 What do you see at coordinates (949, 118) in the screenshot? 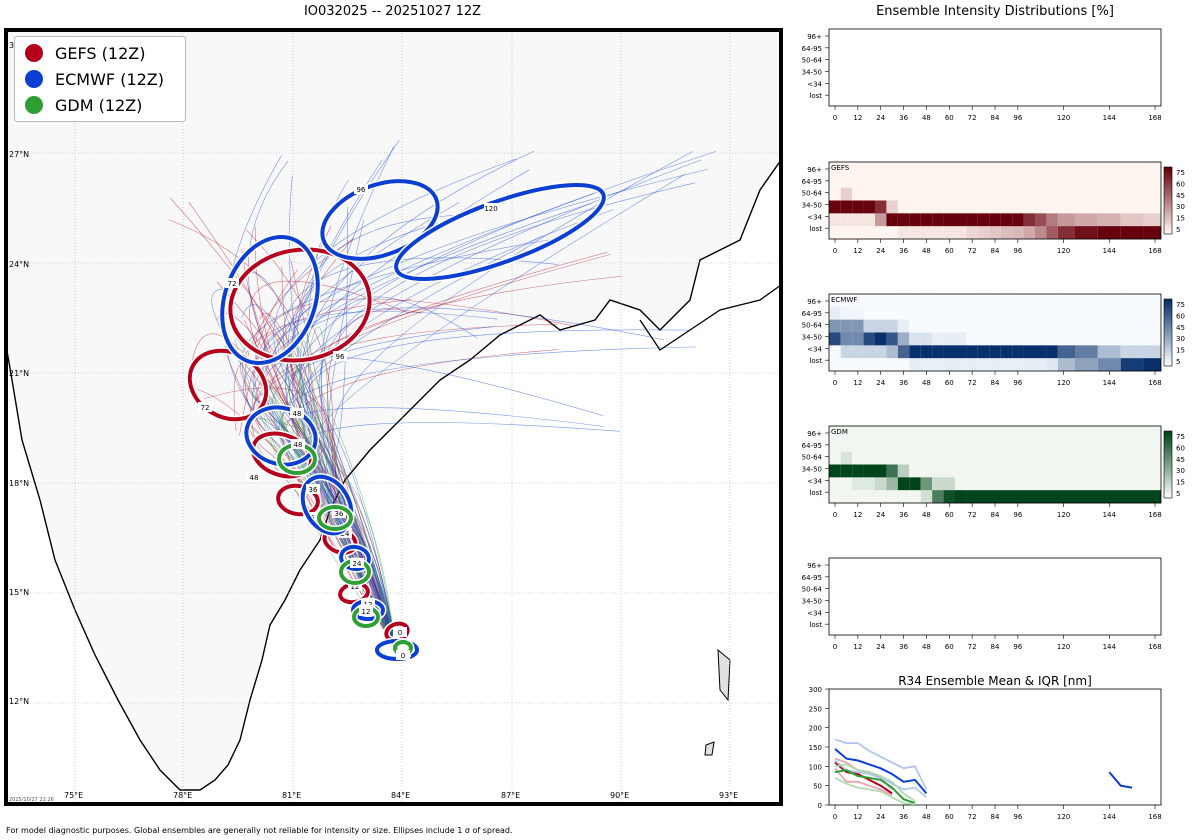
I see `intensity-x-label: 60` at bounding box center [949, 118].